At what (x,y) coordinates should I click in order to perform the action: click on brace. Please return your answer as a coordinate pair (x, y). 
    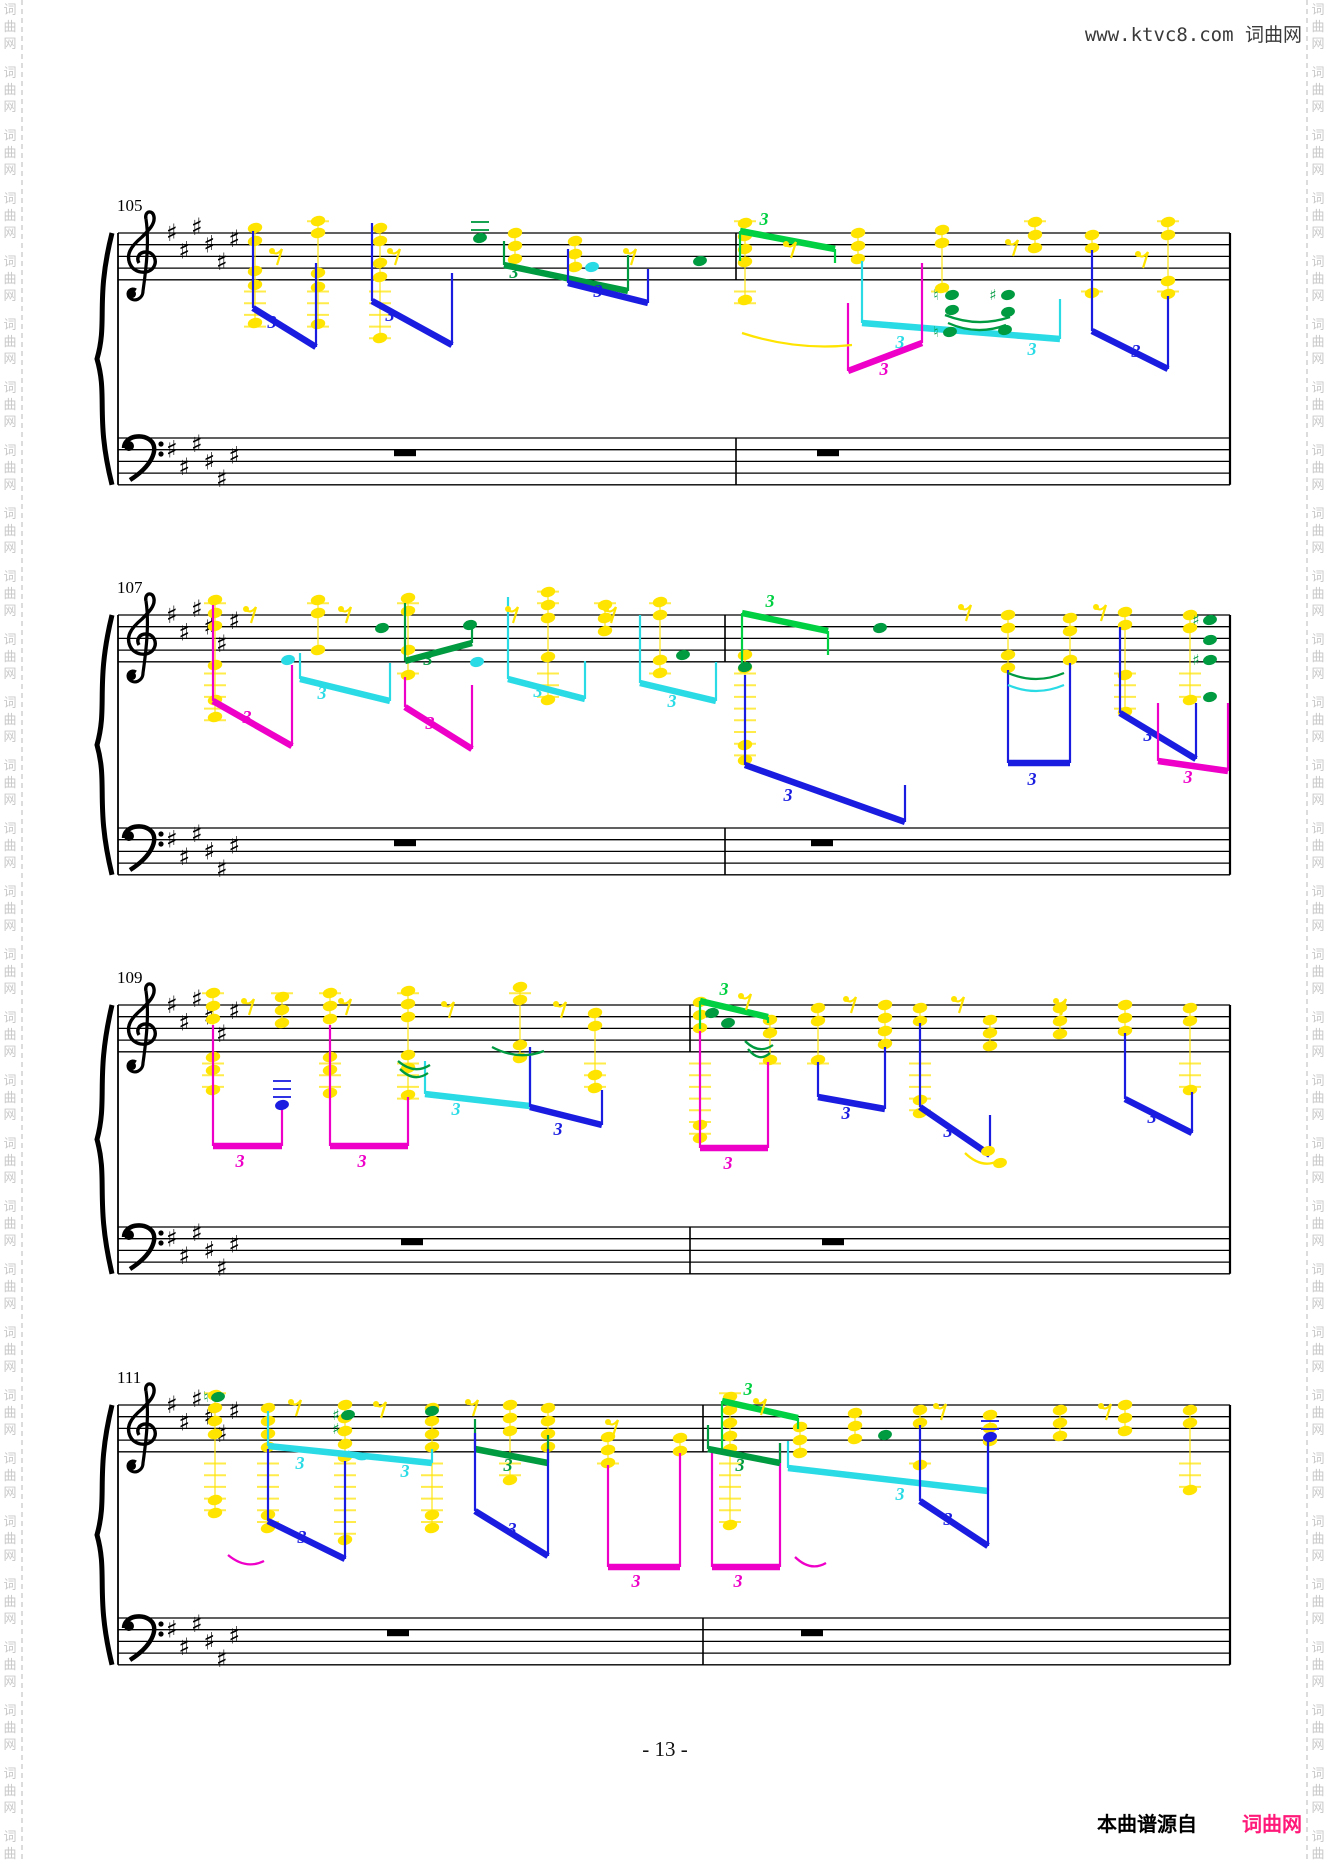
    Looking at the image, I should click on (104, 1139).